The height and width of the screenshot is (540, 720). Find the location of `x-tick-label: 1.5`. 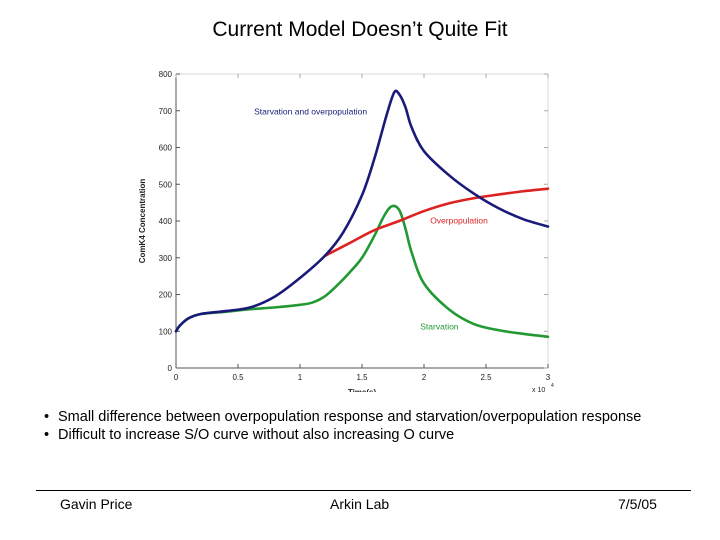

x-tick-label: 1.5 is located at coordinates (362, 377).